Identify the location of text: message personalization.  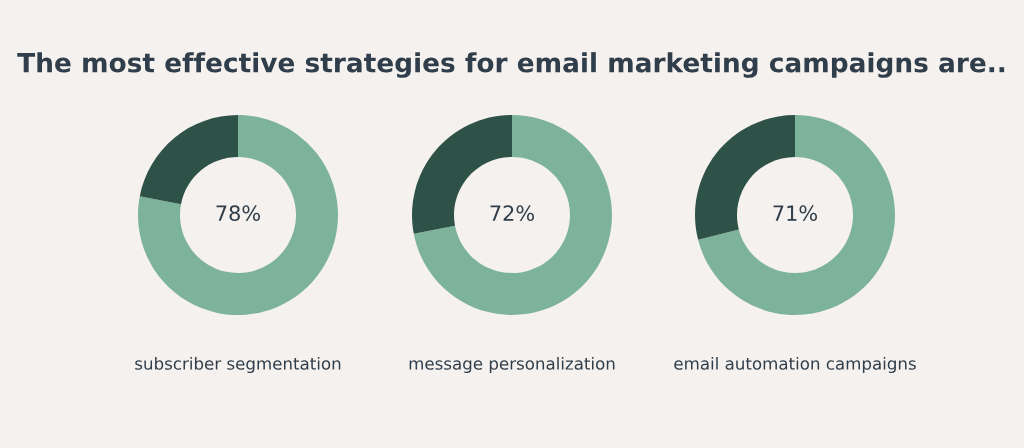
(512, 365).